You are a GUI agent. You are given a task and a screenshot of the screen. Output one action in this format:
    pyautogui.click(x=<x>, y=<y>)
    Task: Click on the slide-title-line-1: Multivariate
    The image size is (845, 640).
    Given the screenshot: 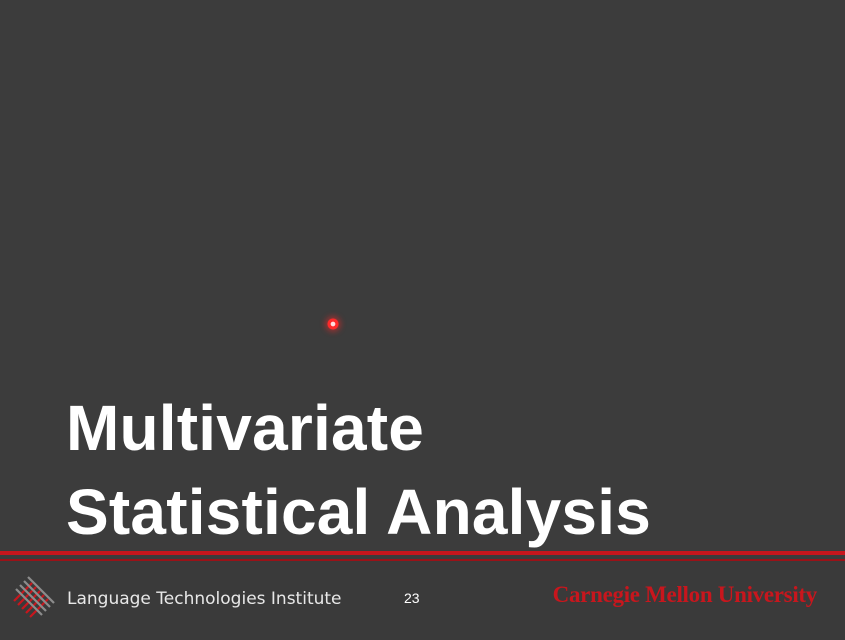 What is the action you would take?
    pyautogui.click(x=245, y=428)
    